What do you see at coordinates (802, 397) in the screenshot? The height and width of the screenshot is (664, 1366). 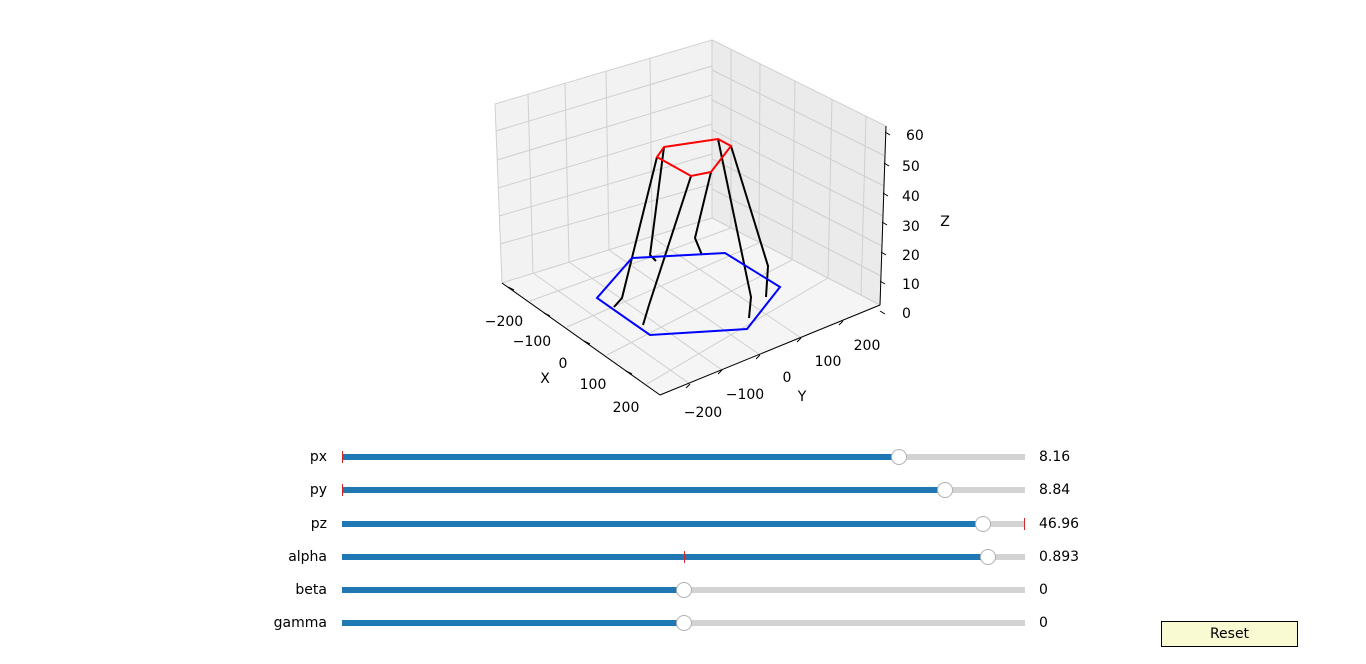 I see `y-axis-label: Y` at bounding box center [802, 397].